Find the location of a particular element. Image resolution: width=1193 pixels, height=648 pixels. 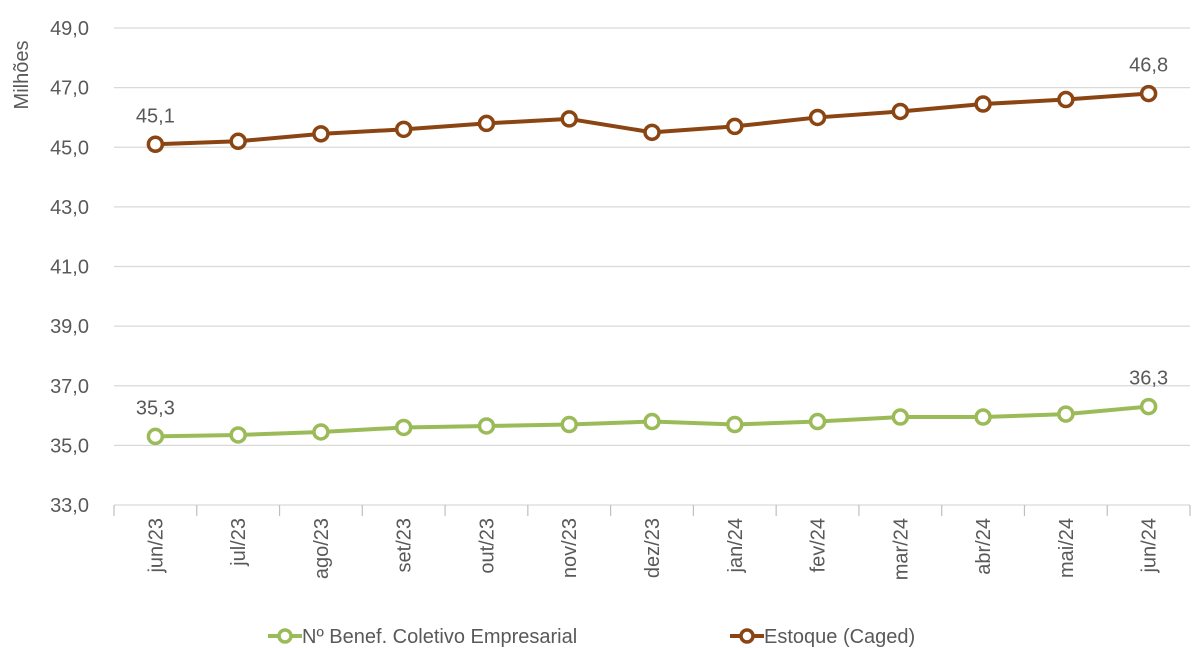

x-tick-label: set/23 is located at coordinates (405, 545).